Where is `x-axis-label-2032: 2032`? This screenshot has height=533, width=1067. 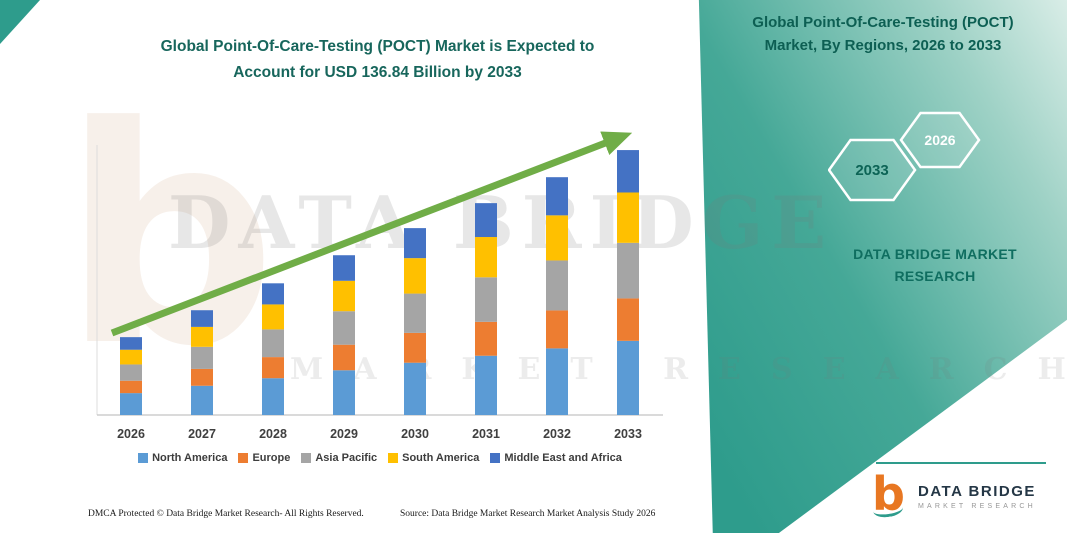 x-axis-label-2032: 2032 is located at coordinates (557, 434).